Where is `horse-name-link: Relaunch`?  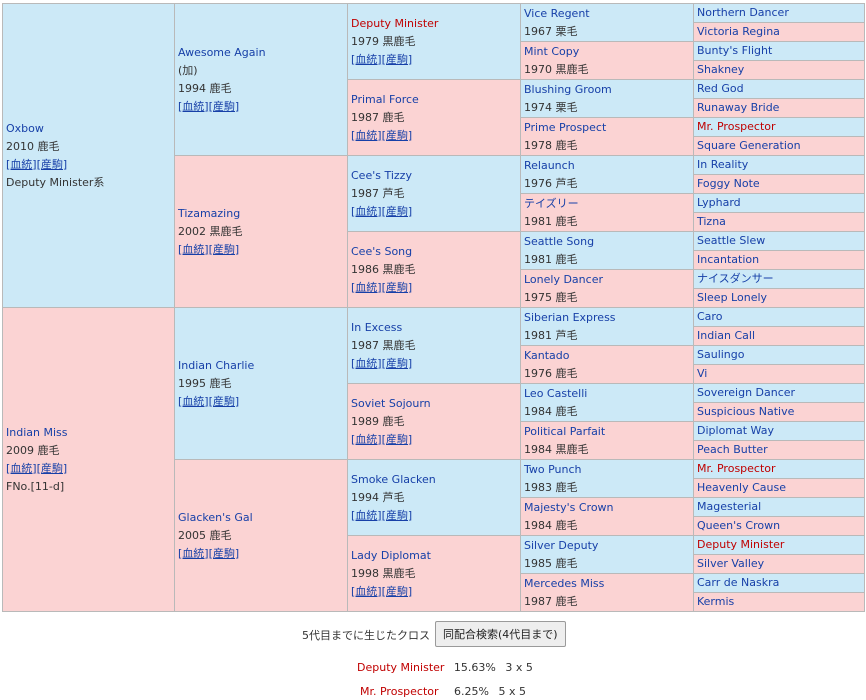 horse-name-link: Relaunch is located at coordinates (549, 165).